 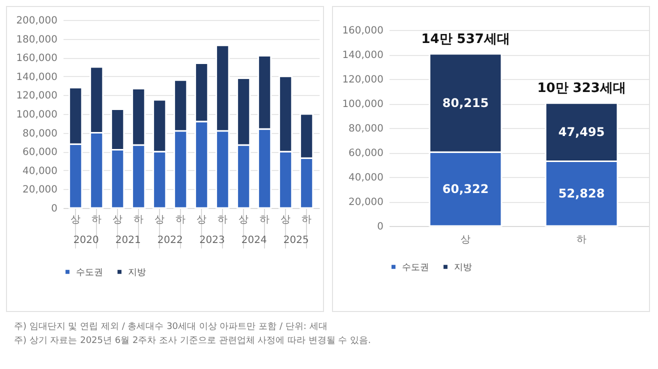 I want to click on total-label: 10만 323세대, so click(x=581, y=88).